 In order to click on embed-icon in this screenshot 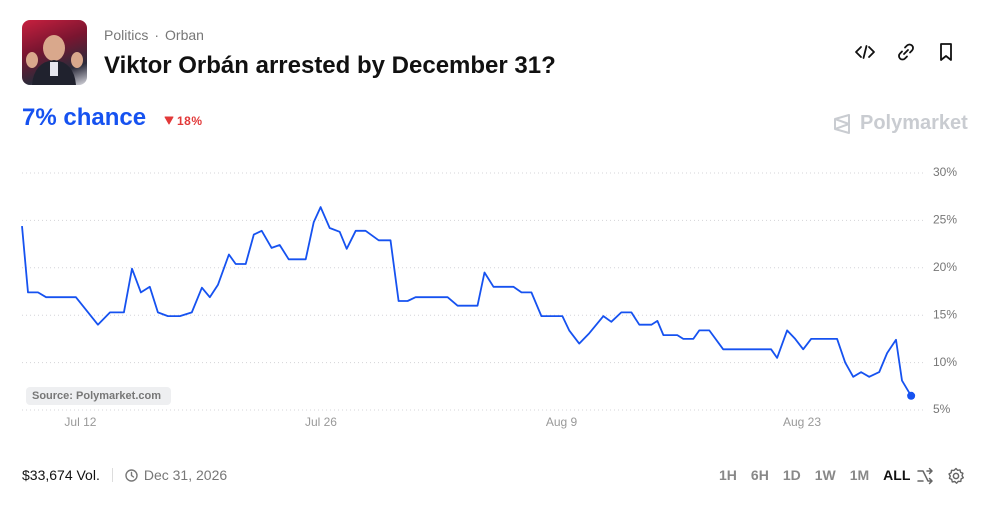, I will do `click(865, 52)`.